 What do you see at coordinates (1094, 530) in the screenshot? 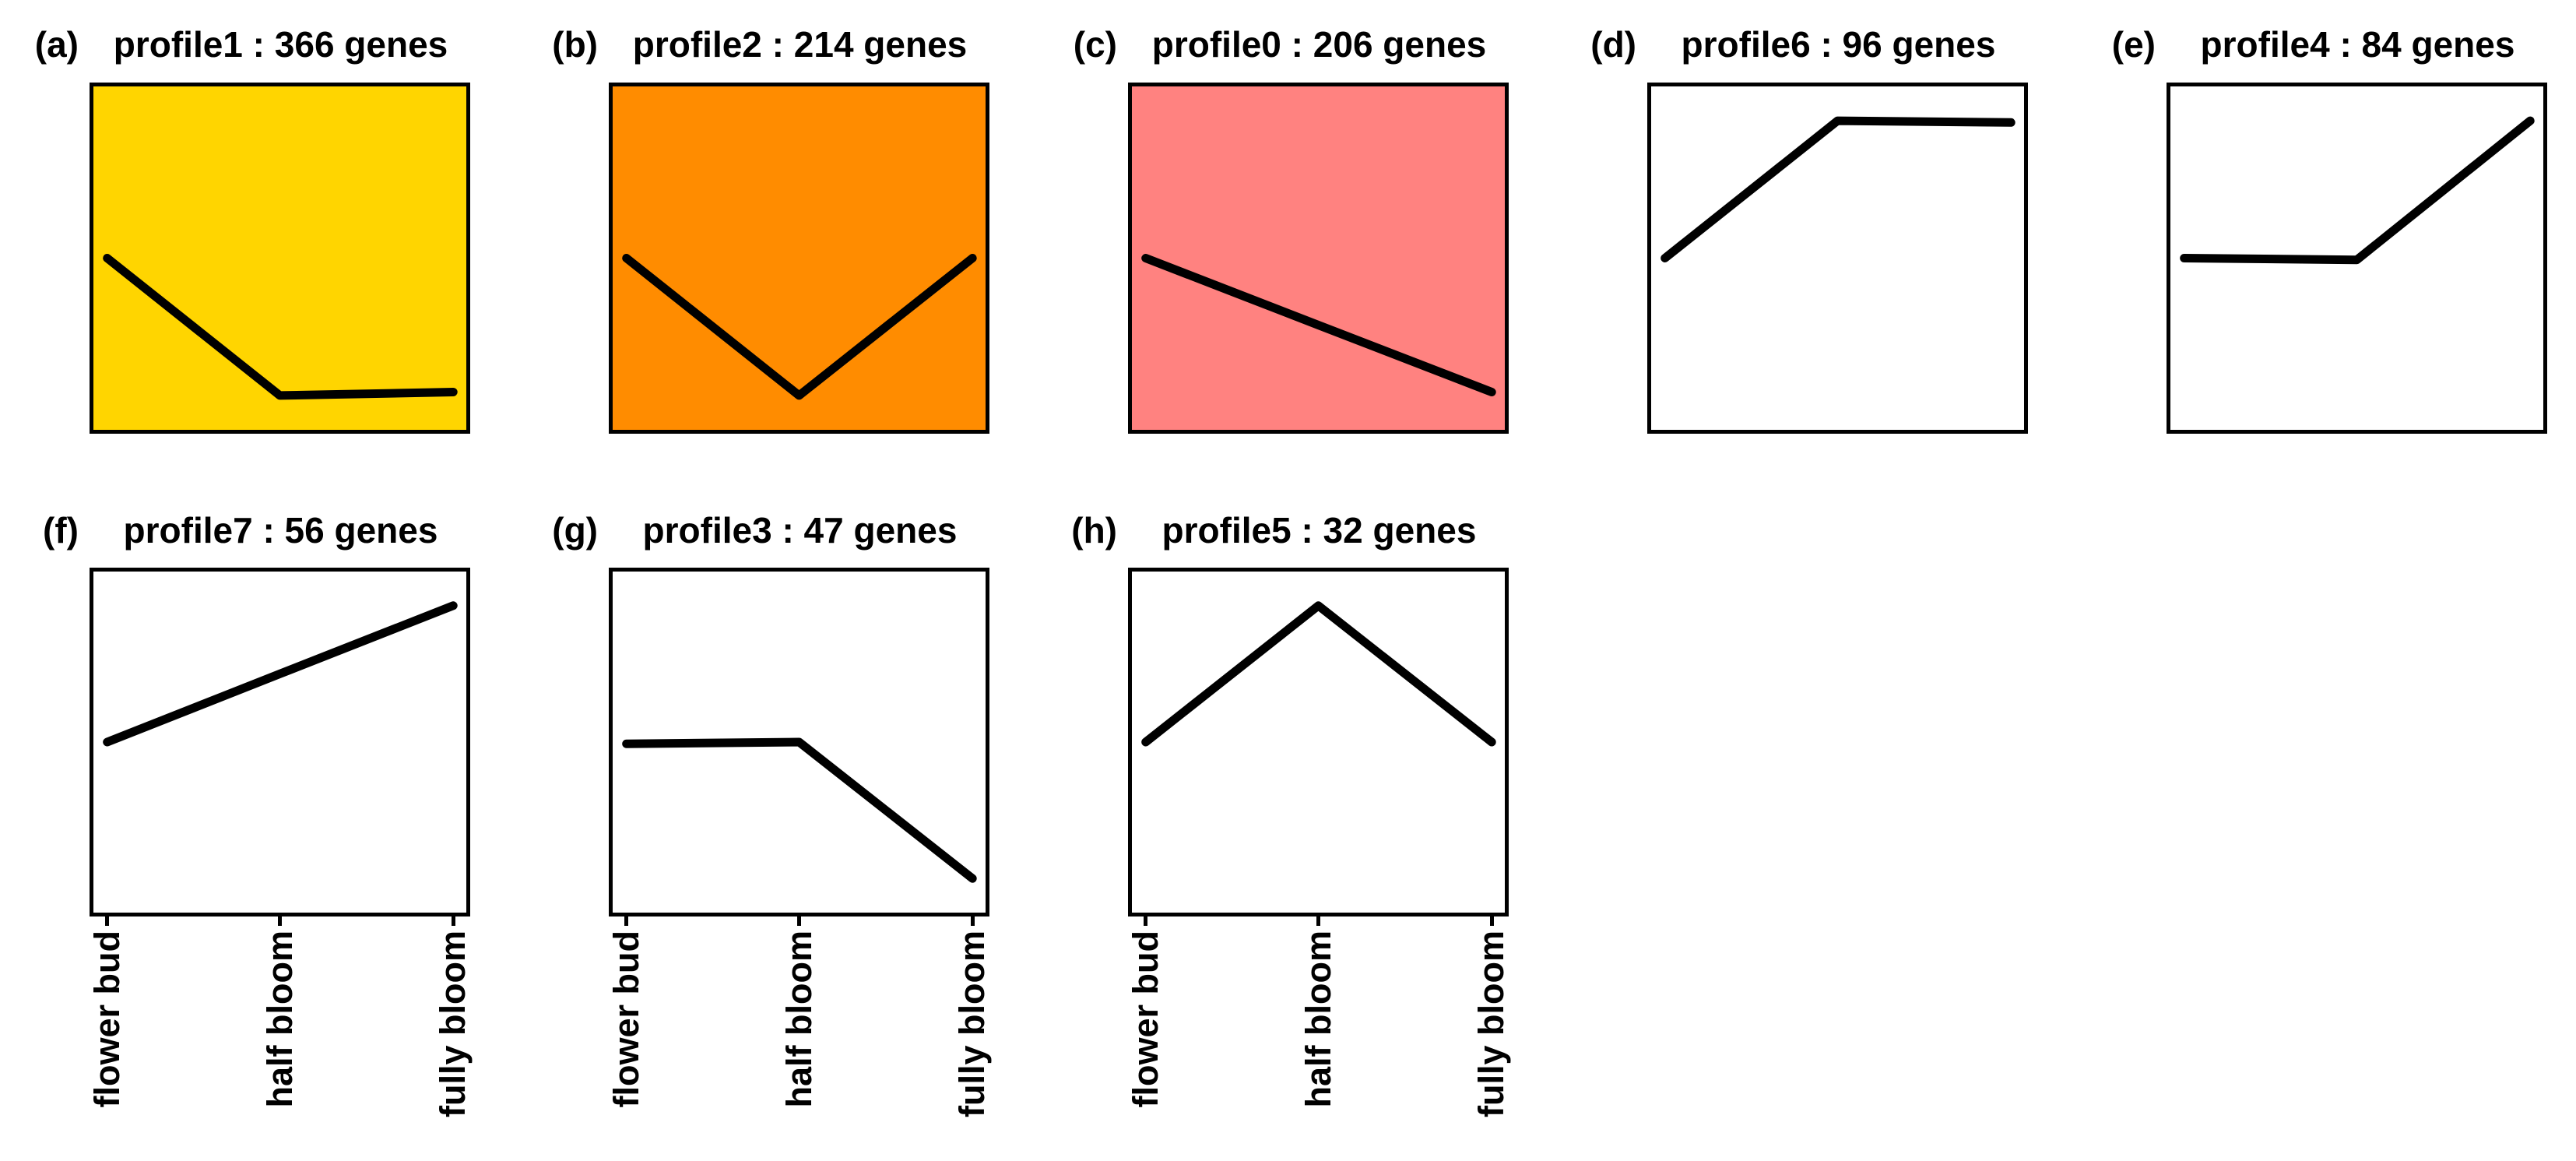
I see `panel-label: (h)` at bounding box center [1094, 530].